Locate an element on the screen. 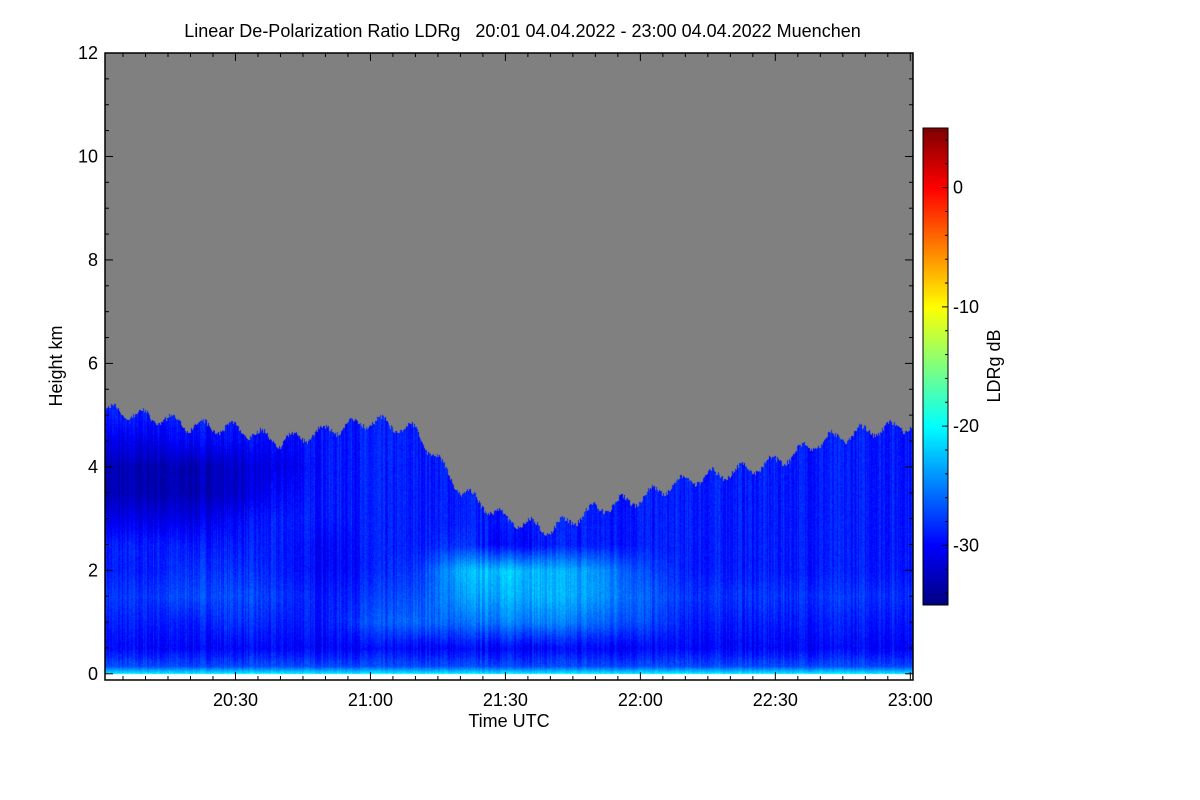 This screenshot has height=800, width=1200. y-tick-label: 6 is located at coordinates (93, 363).